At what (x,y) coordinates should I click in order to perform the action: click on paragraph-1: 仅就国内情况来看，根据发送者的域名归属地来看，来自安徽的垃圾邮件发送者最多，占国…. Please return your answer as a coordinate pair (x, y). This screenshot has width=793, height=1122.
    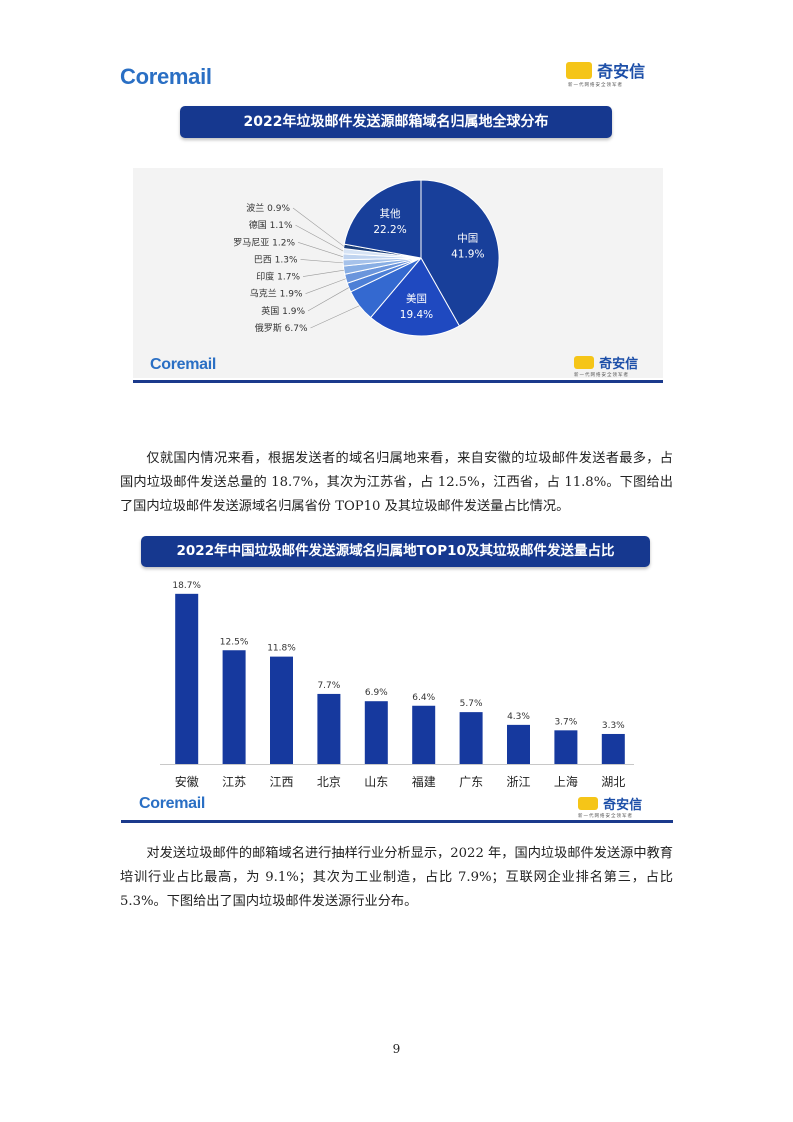
    Looking at the image, I should click on (396, 483).